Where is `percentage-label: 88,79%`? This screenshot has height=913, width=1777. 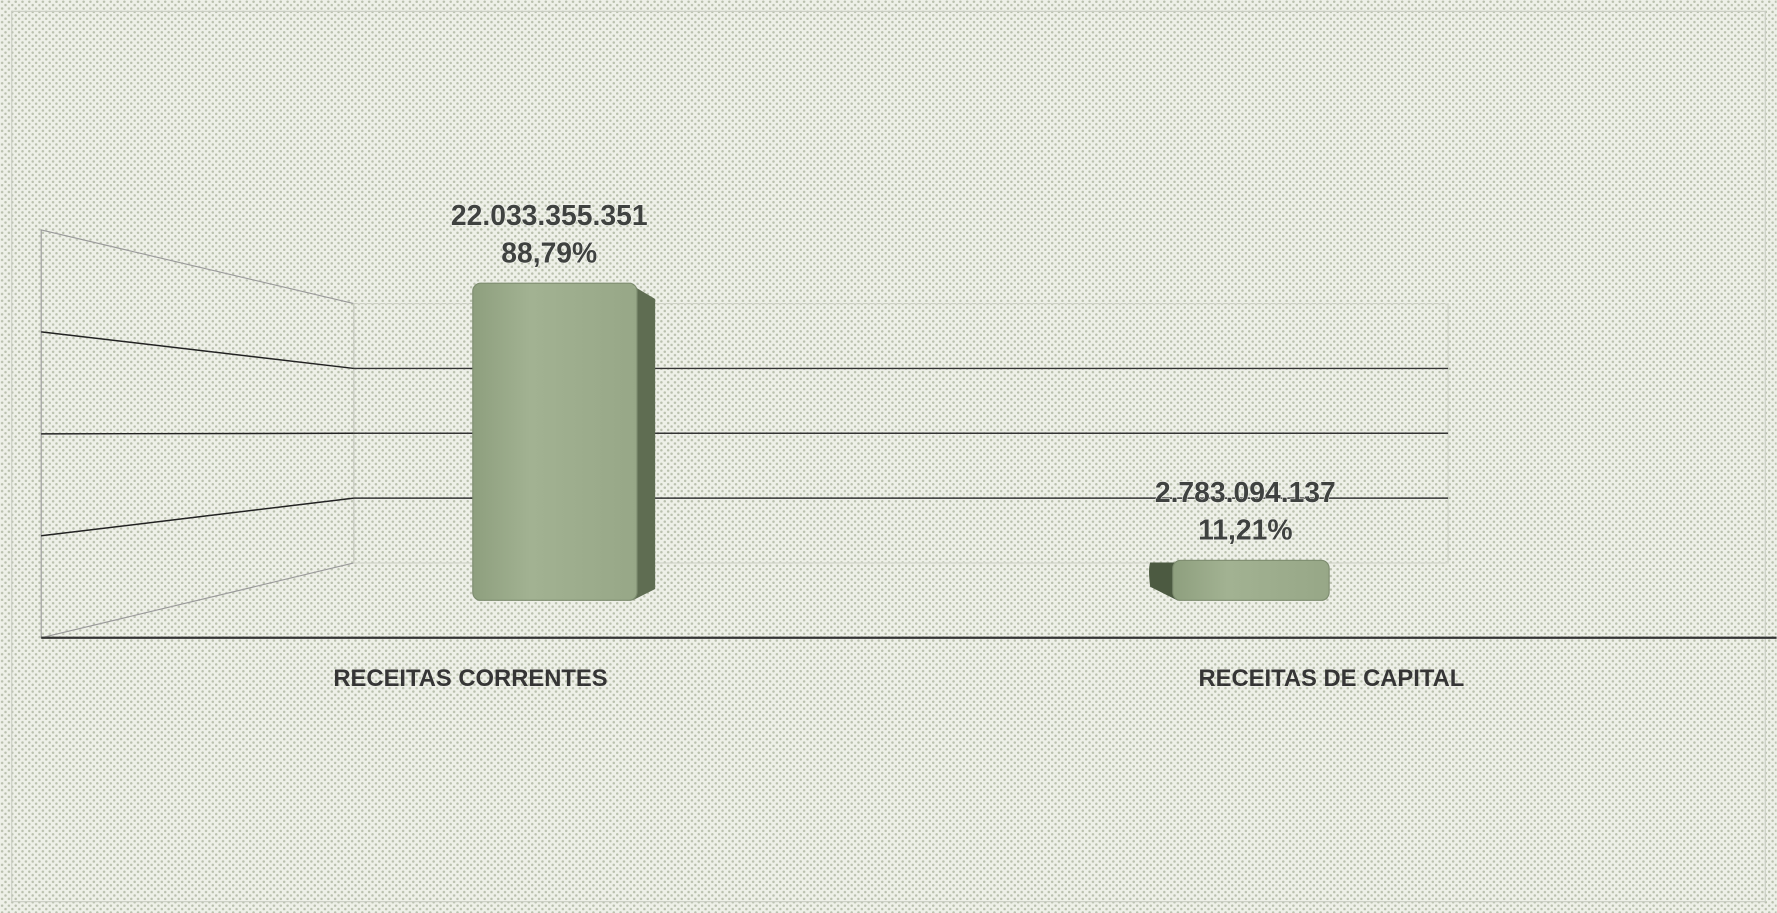
percentage-label: 88,79% is located at coordinates (549, 252).